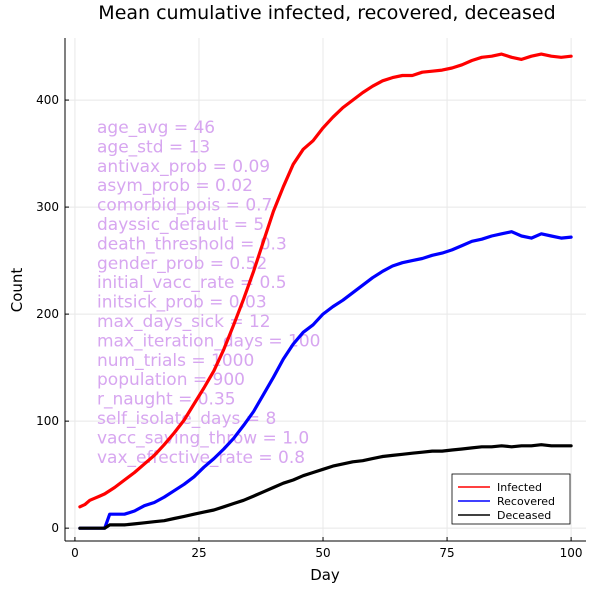 Image resolution: width=600 pixels, height=600 pixels. What do you see at coordinates (184, 322) in the screenshot?
I see `annotation-line: max_days_sick = 12` at bounding box center [184, 322].